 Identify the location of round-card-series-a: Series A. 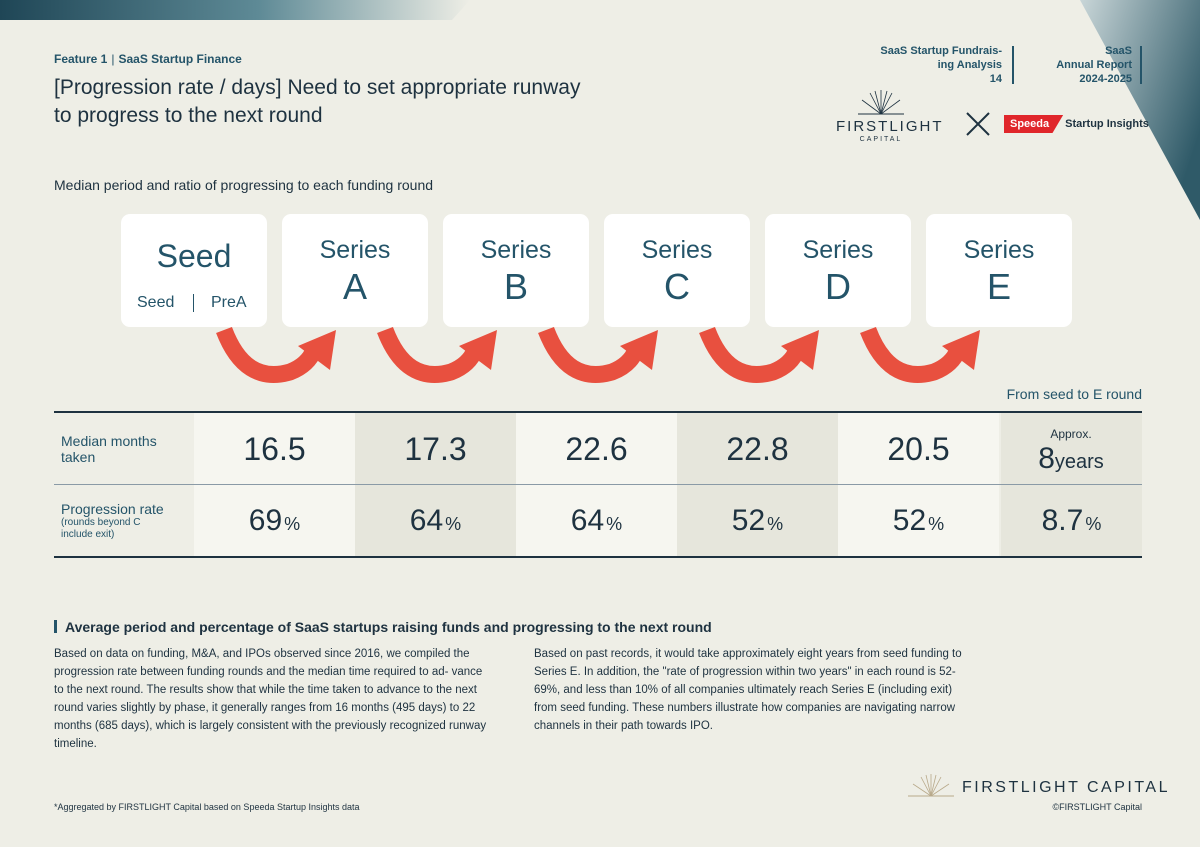
(355, 270).